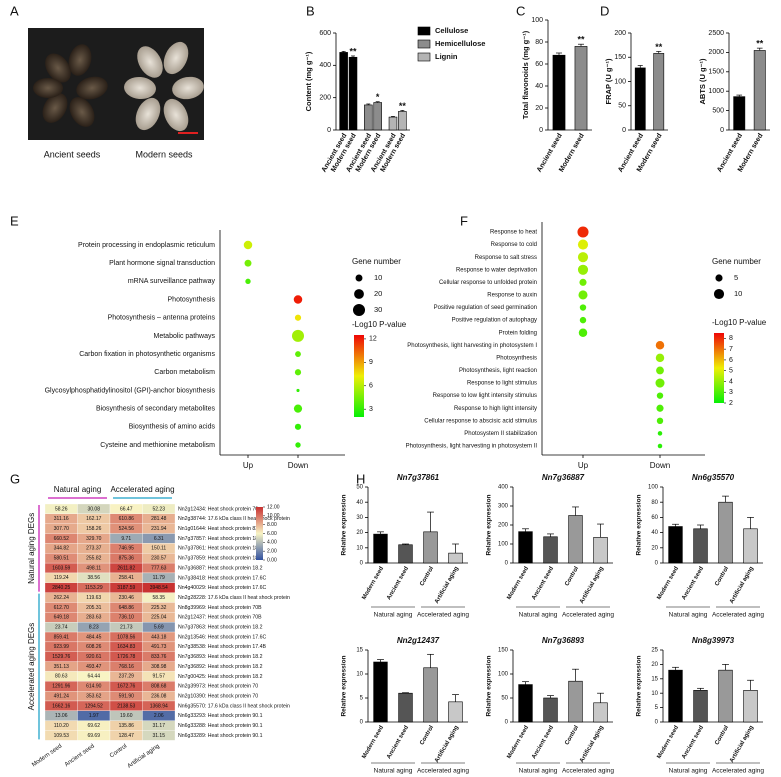 The height and width of the screenshot is (777, 781). What do you see at coordinates (164, 154) in the screenshot?
I see `caption: Modern seeds` at bounding box center [164, 154].